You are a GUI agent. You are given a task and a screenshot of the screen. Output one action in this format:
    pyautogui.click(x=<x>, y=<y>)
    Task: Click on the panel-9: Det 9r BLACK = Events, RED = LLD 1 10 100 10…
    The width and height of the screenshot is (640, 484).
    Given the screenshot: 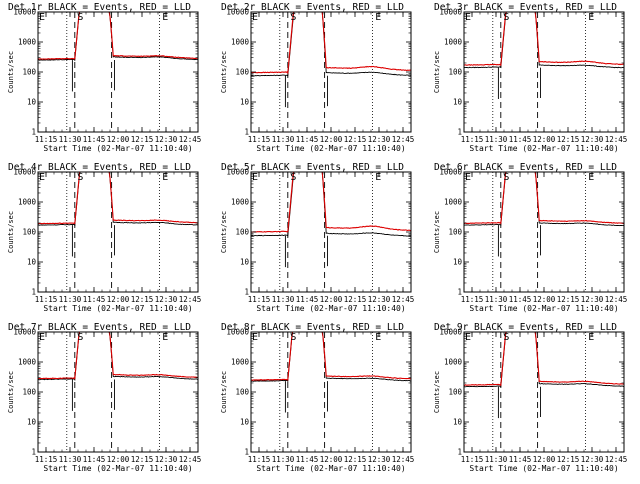 What is the action you would take?
    pyautogui.click(x=530, y=397)
    